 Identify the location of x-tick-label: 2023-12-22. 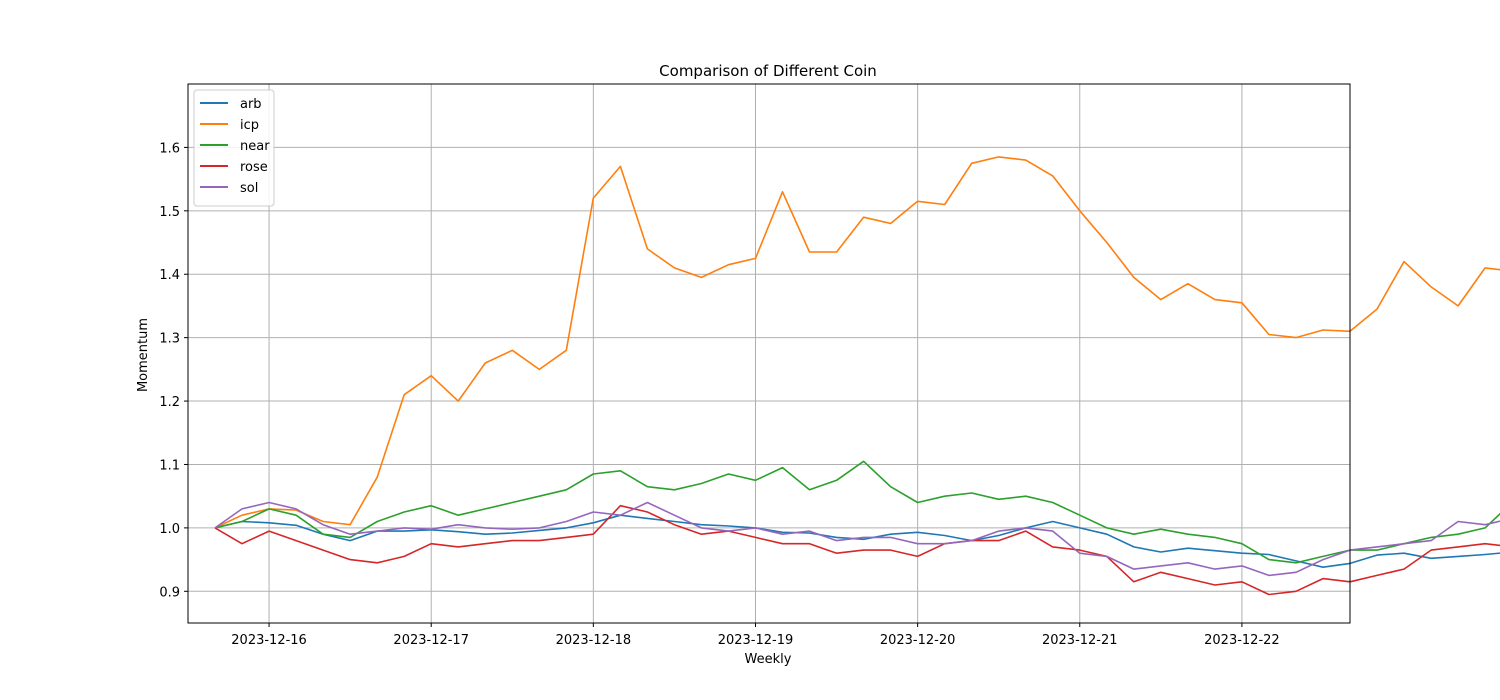
(1242, 640).